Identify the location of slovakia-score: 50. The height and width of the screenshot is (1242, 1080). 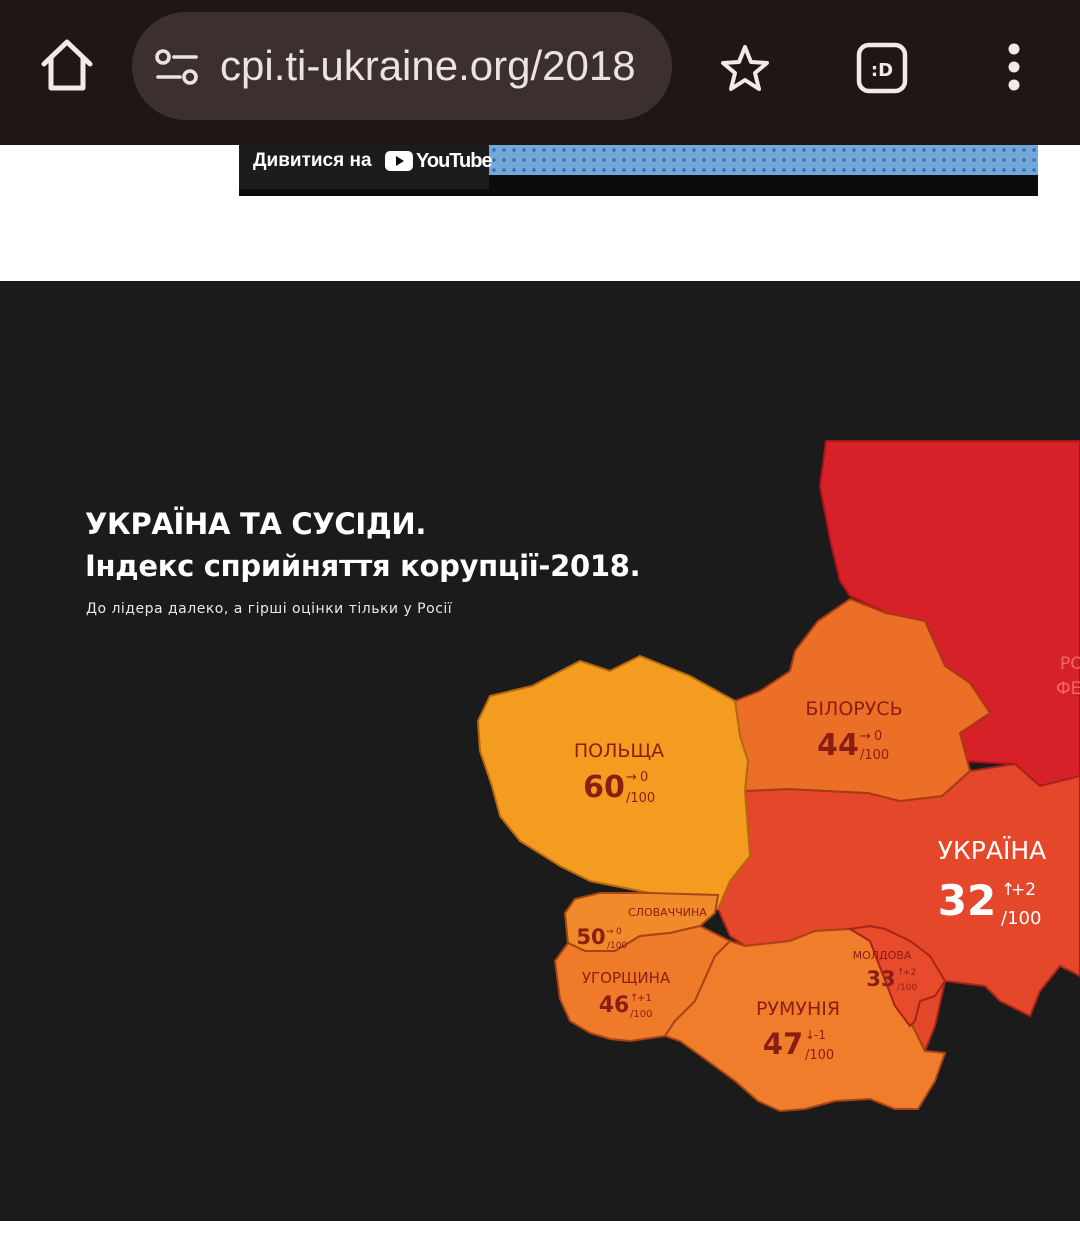
(590, 937).